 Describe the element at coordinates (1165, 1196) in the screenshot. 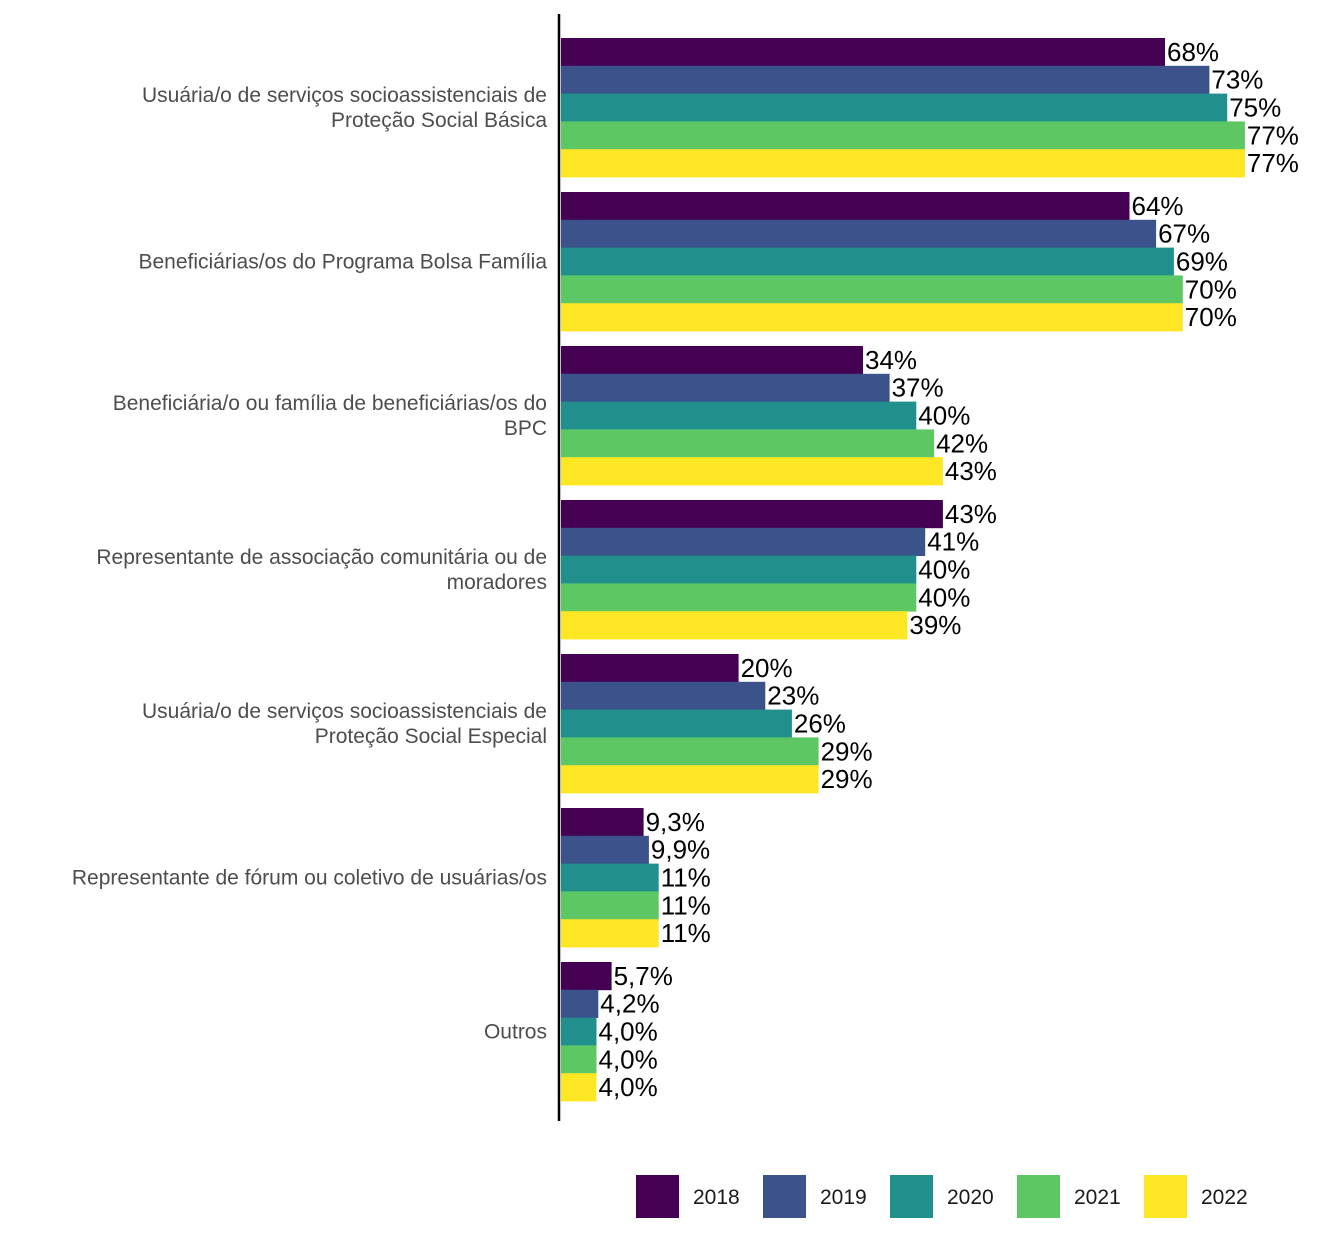

I see `legend-swatch-2022` at that location.